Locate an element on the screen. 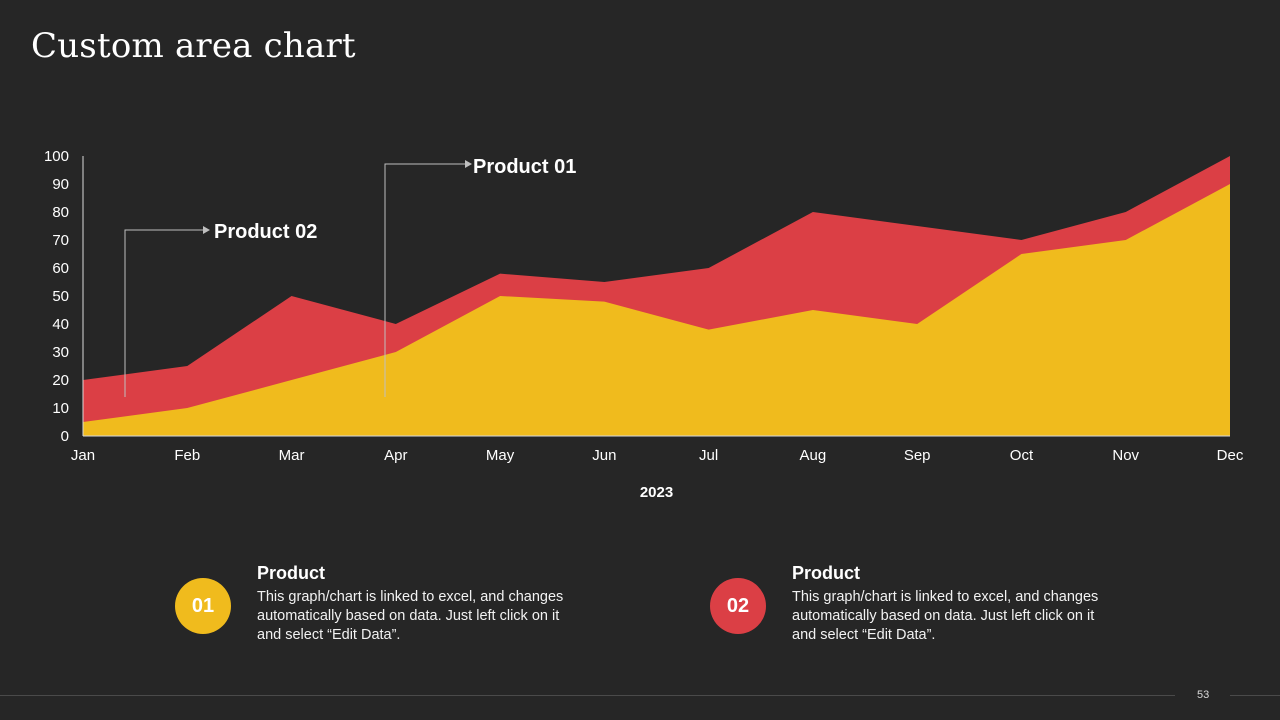  x-tick-label-apr: Apr is located at coordinates (395, 455).